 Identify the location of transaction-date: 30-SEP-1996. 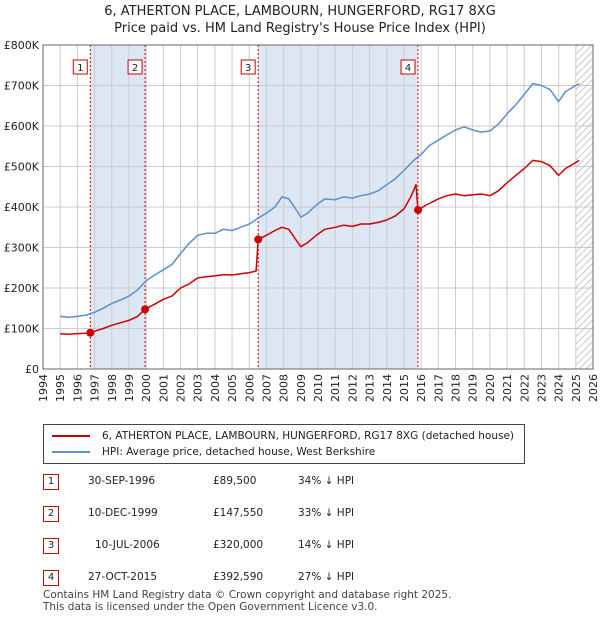
(122, 481).